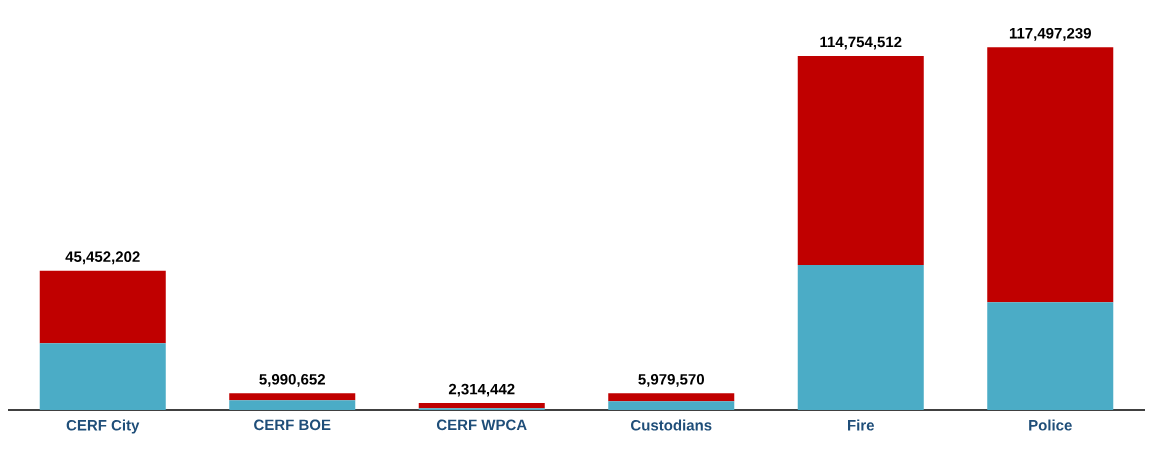 The image size is (1151, 453). Describe the element at coordinates (671, 380) in the screenshot. I see `annotation: 5,979,570` at that location.